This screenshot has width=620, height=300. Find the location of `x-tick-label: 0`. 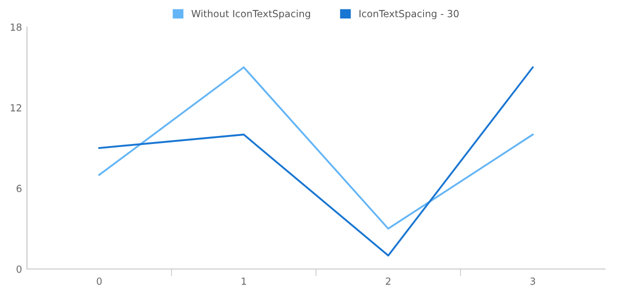

x-tick-label: 0 is located at coordinates (99, 281).